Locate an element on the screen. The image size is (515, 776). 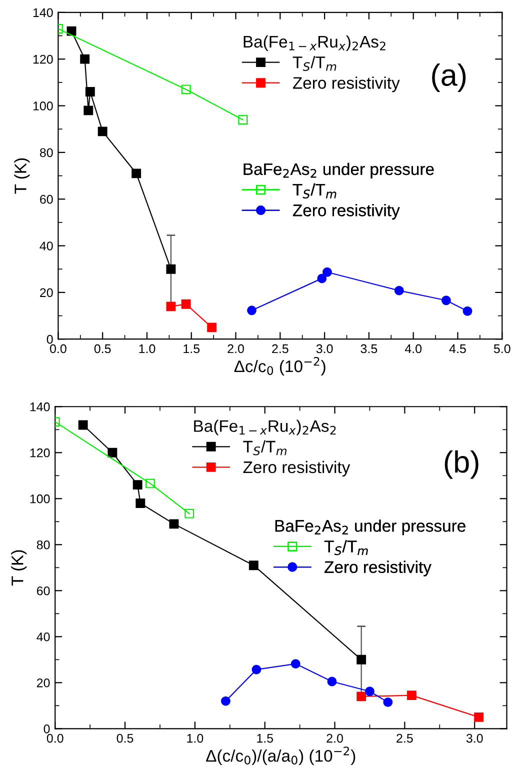
text: (a) is located at coordinates (449, 78).